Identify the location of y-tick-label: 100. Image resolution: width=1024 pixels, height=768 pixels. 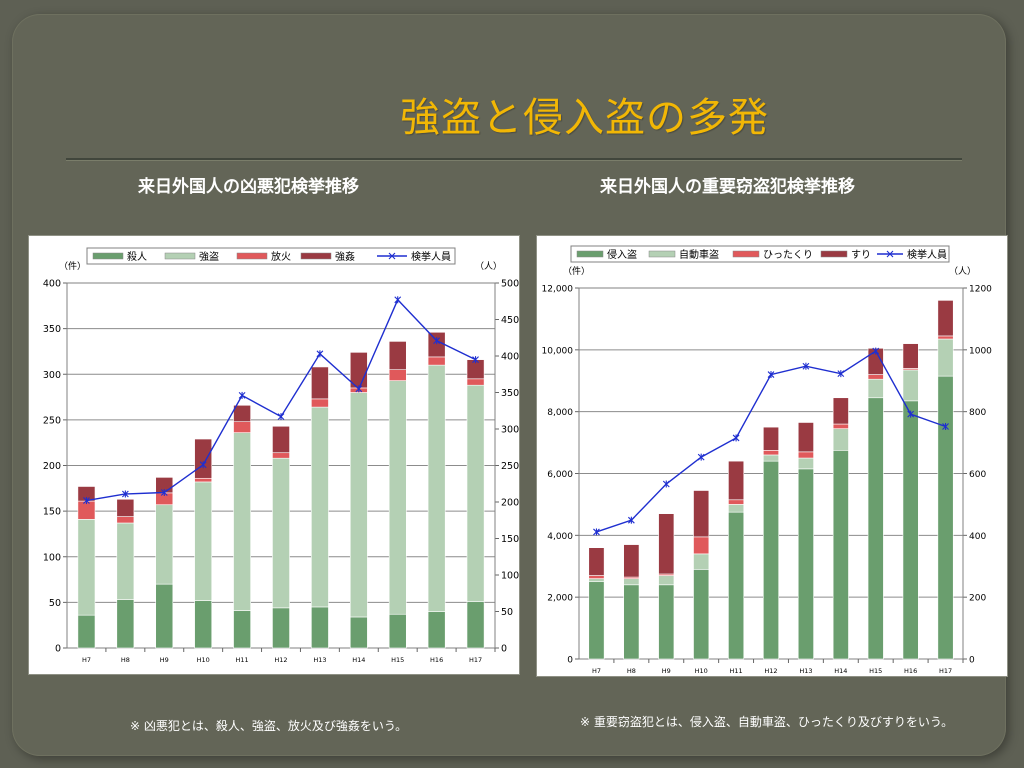
(52, 557).